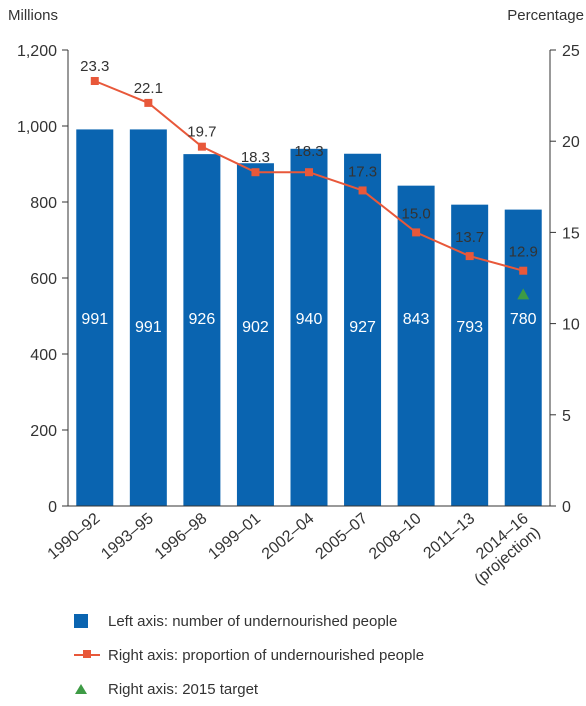 The image size is (586, 706). What do you see at coordinates (288, 536) in the screenshot?
I see `x-tick-label: 2002–04` at bounding box center [288, 536].